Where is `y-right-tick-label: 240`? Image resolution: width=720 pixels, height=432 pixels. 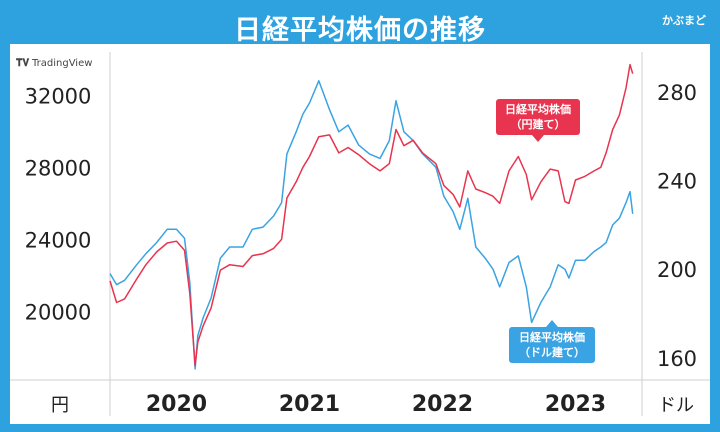 y-right-tick-label: 240 is located at coordinates (677, 182).